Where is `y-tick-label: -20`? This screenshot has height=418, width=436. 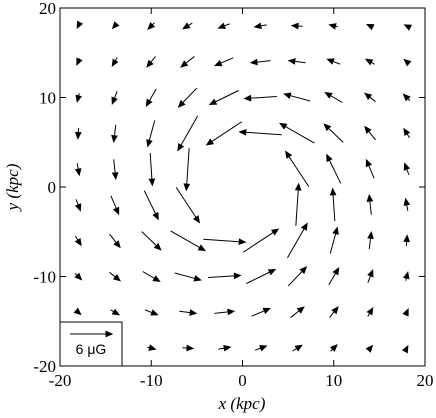
y-tick-label: -20 is located at coordinates (44, 366).